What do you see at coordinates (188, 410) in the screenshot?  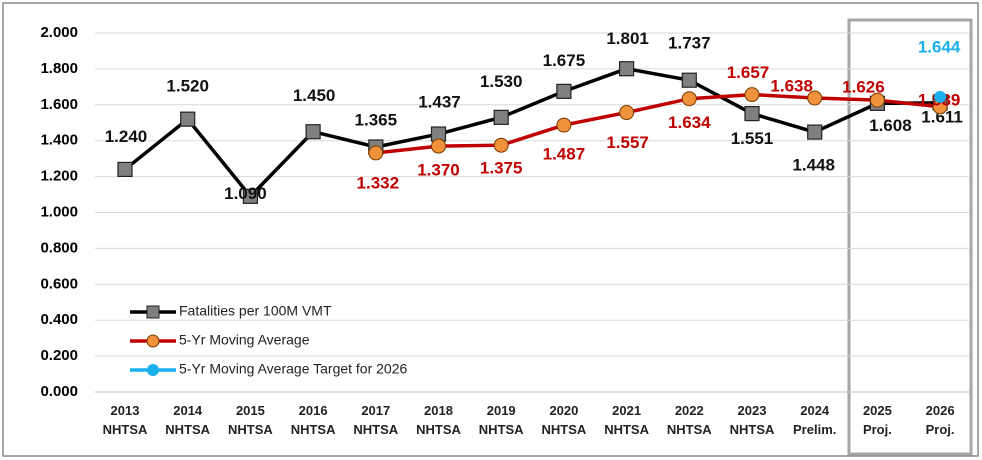 I see `x-tick-line: 2014` at bounding box center [188, 410].